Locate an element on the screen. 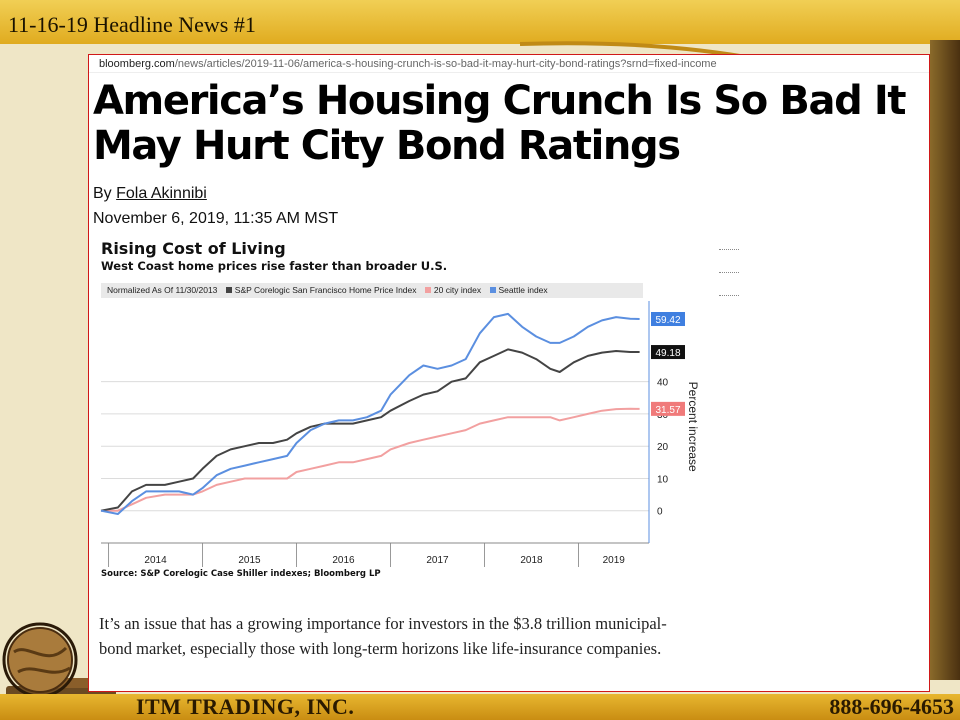 This screenshot has height=720, width=960. chart-title: Rising Cost of Living is located at coordinates (193, 248).